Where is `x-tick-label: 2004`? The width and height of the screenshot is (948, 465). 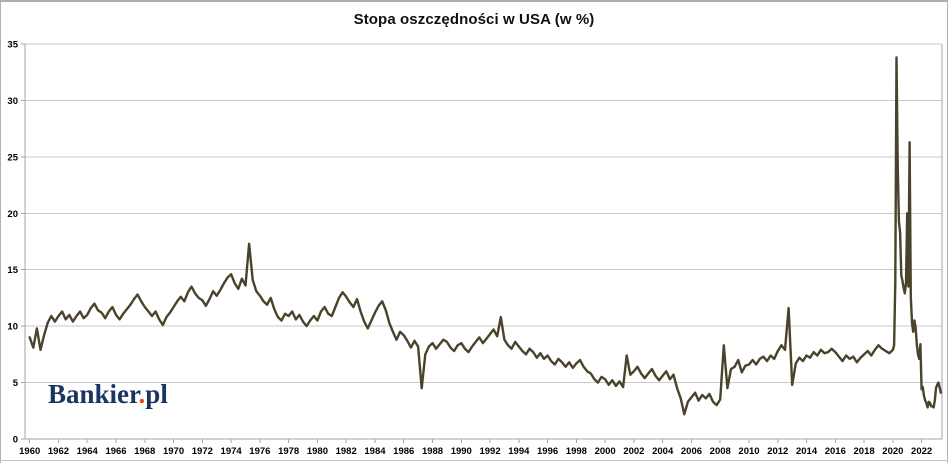 x-tick-label: 2004 is located at coordinates (663, 451).